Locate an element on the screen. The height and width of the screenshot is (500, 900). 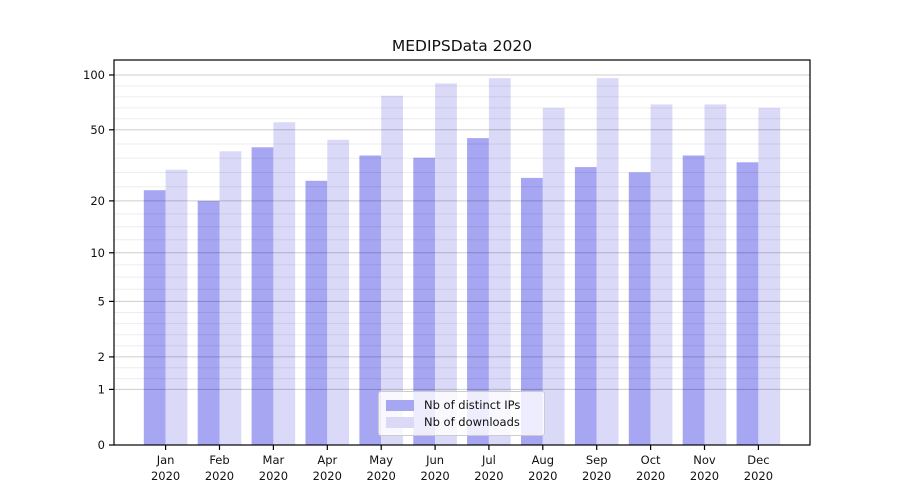
bar-downloads-jan is located at coordinates (176, 307).